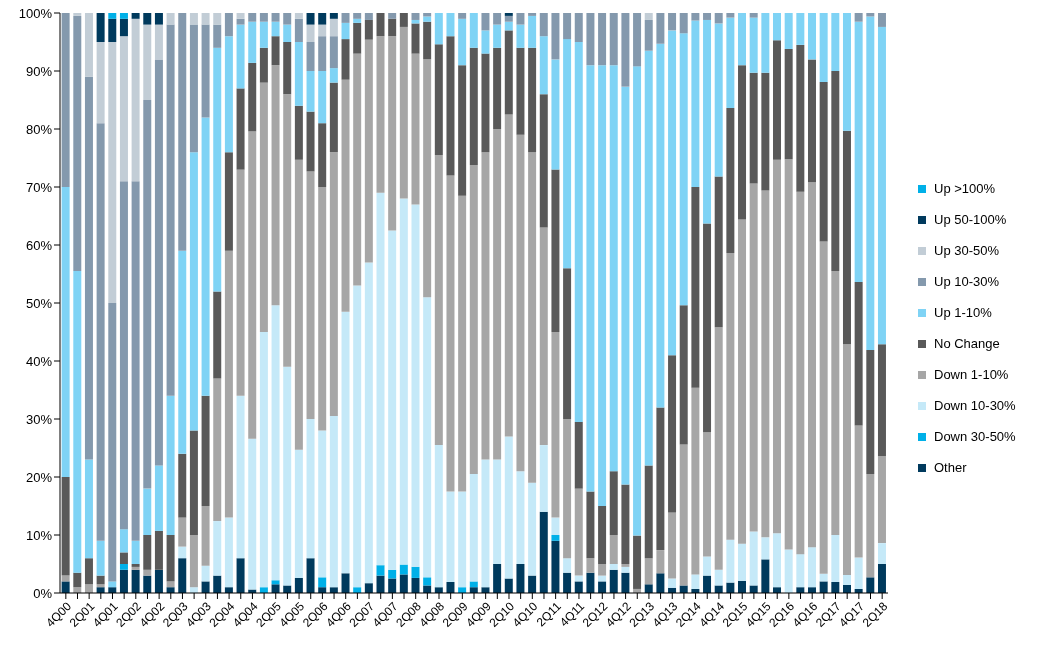 The width and height of the screenshot is (1059, 656). Describe the element at coordinates (971, 374) in the screenshot. I see `legend-label: Down 1-10%` at that location.